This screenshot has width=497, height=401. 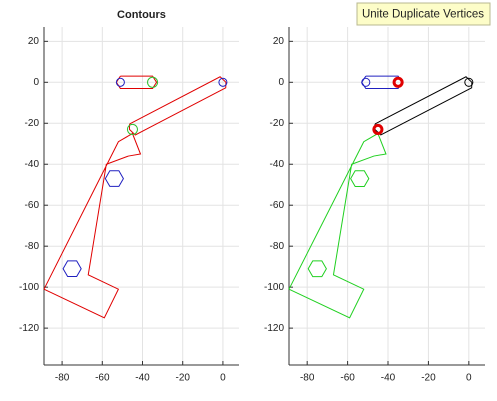 I want to click on tooltip: Unite Duplicate Vertices, so click(x=423, y=14).